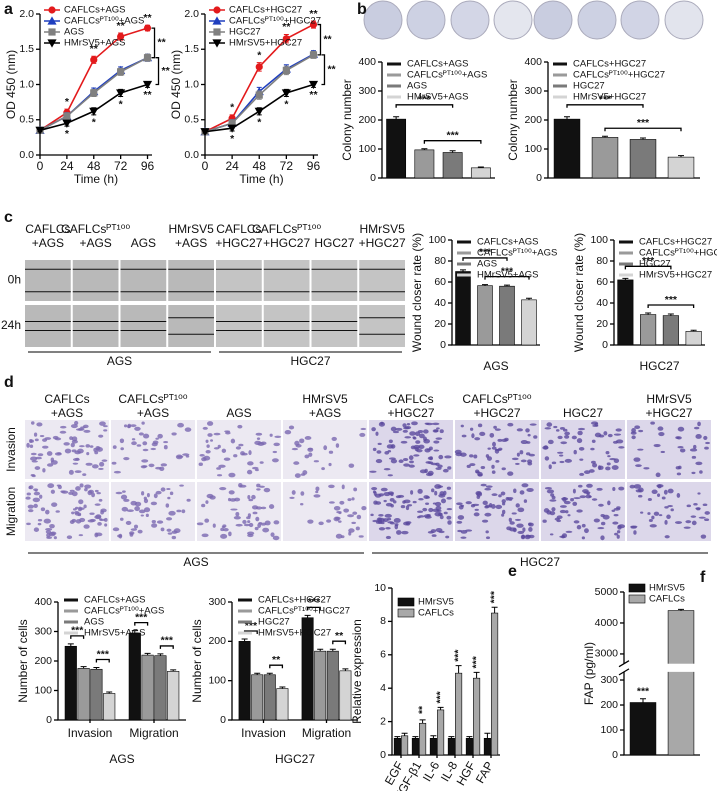 The height and width of the screenshot is (791, 717). I want to click on significance-bracket, so click(424, 106).